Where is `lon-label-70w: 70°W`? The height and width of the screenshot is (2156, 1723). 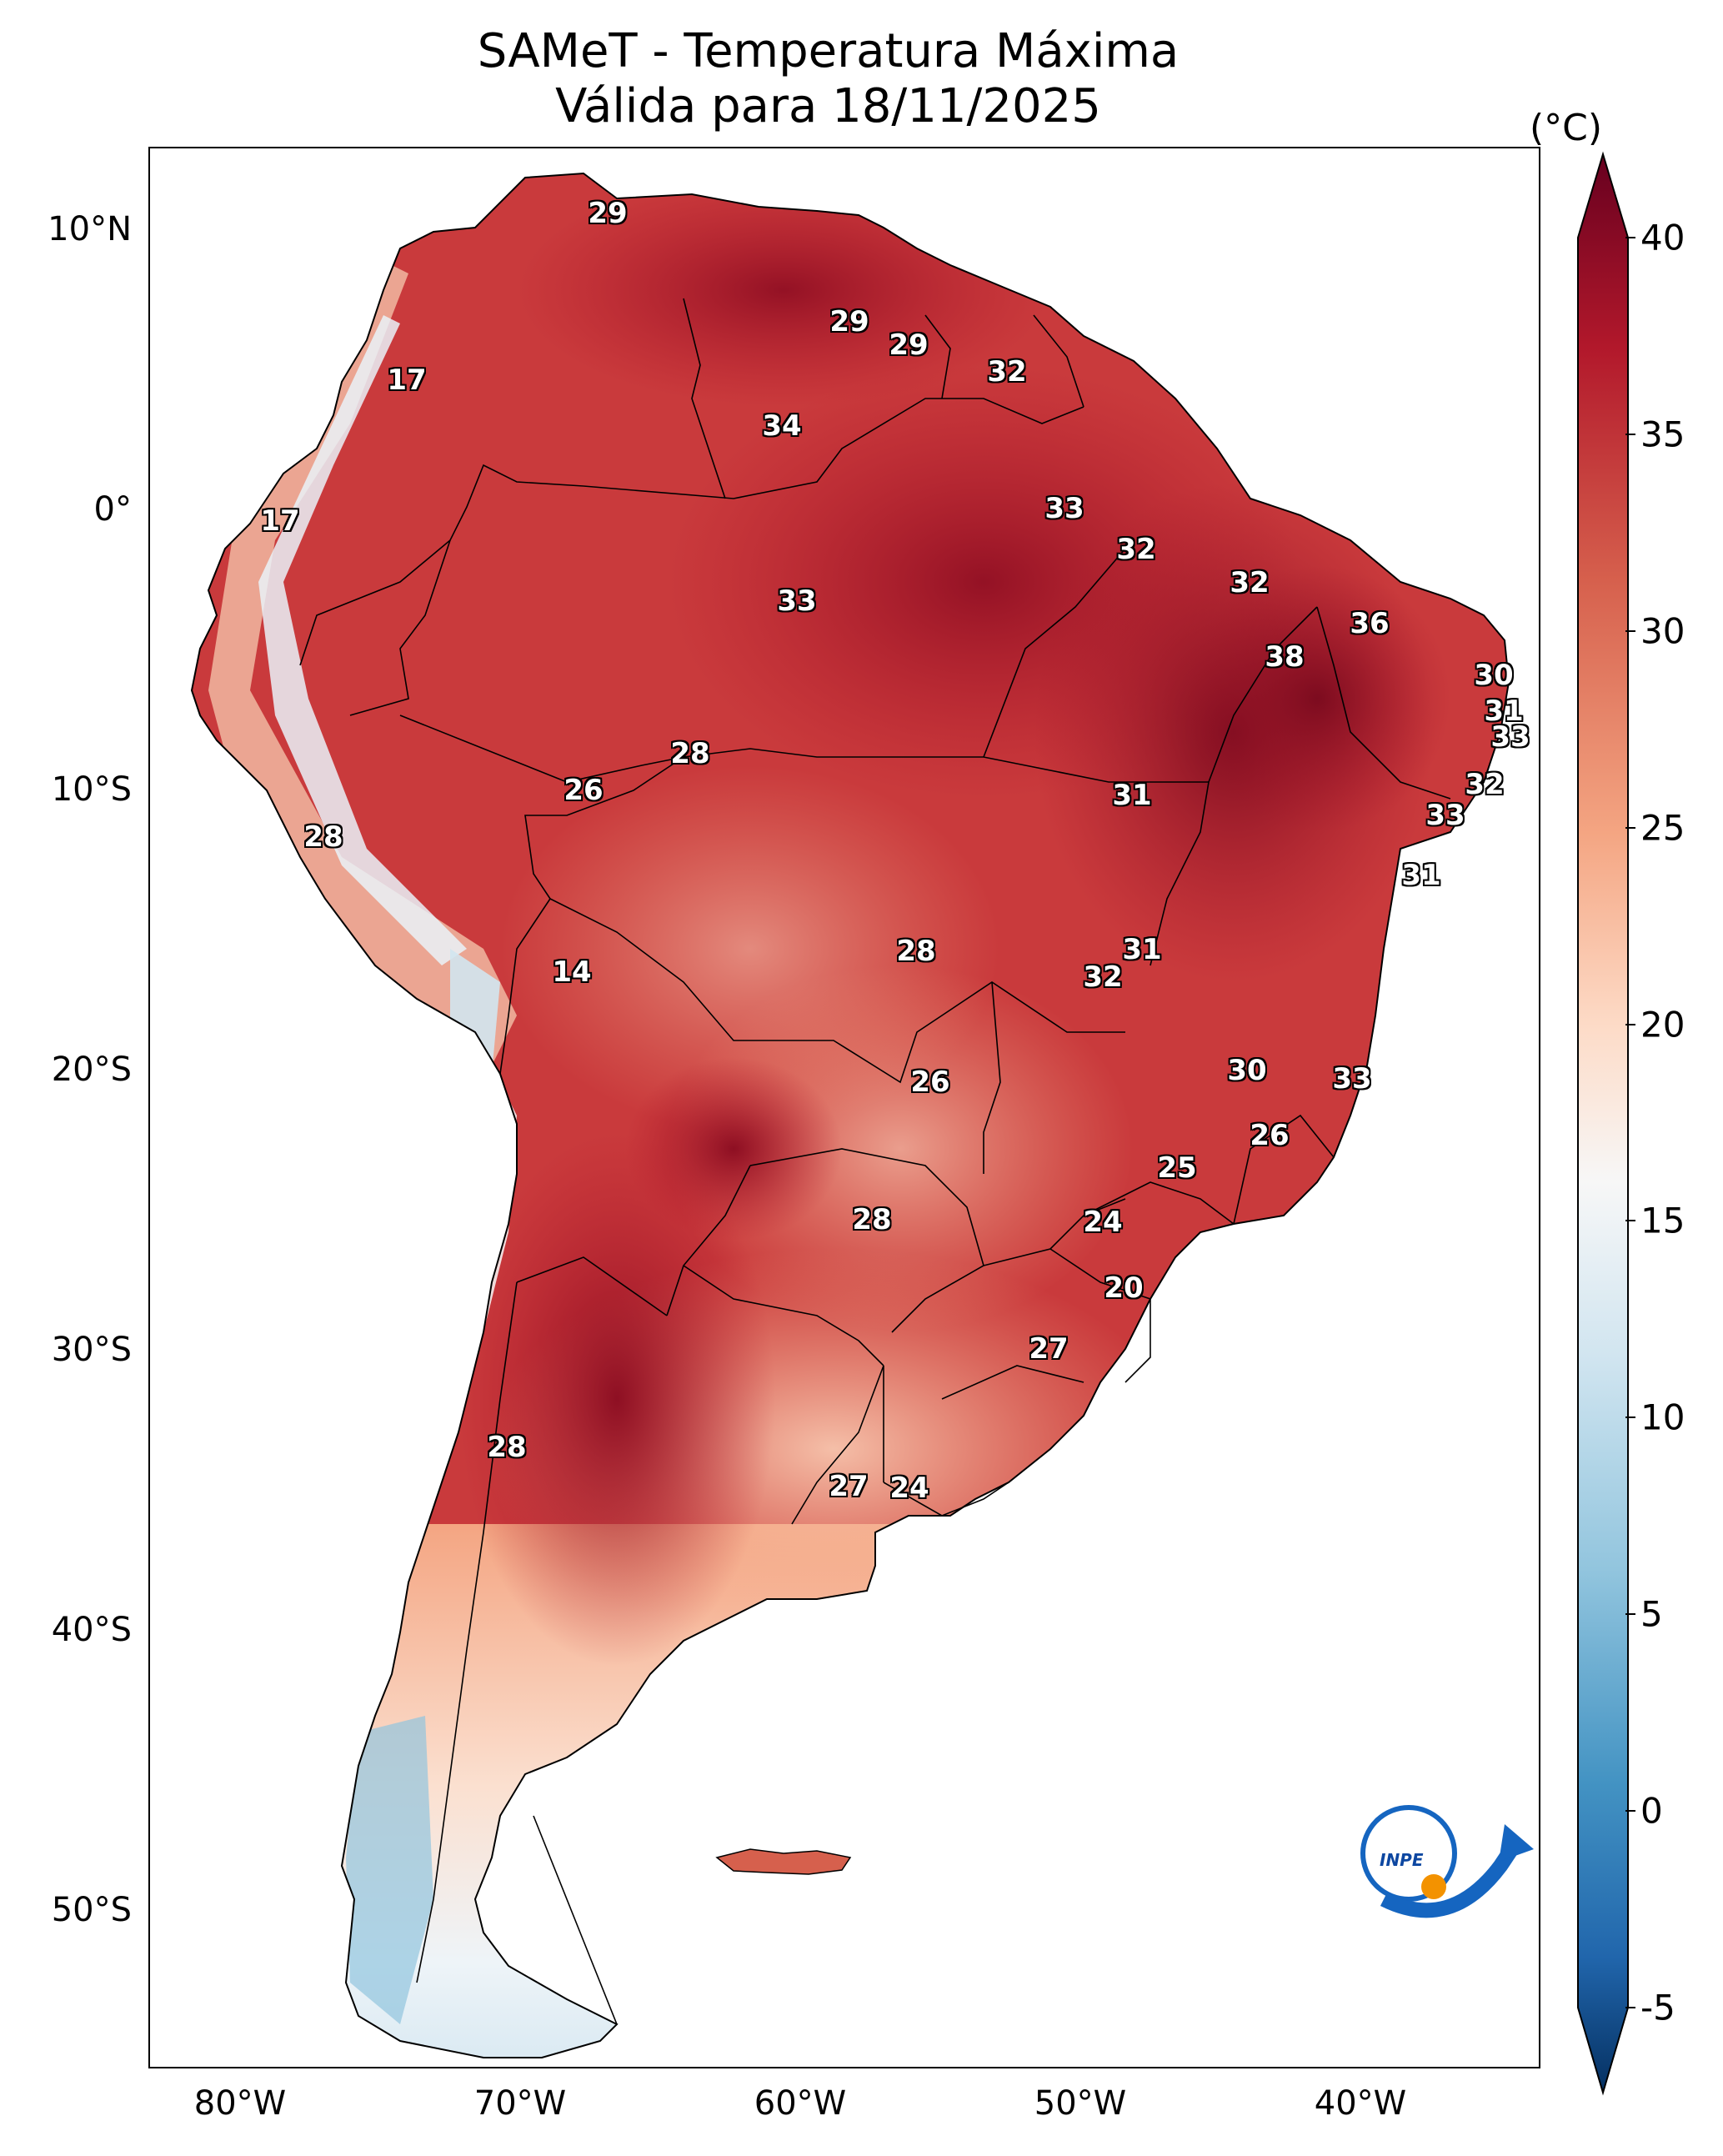
lon-label-70w: 70°W is located at coordinates (520, 2103).